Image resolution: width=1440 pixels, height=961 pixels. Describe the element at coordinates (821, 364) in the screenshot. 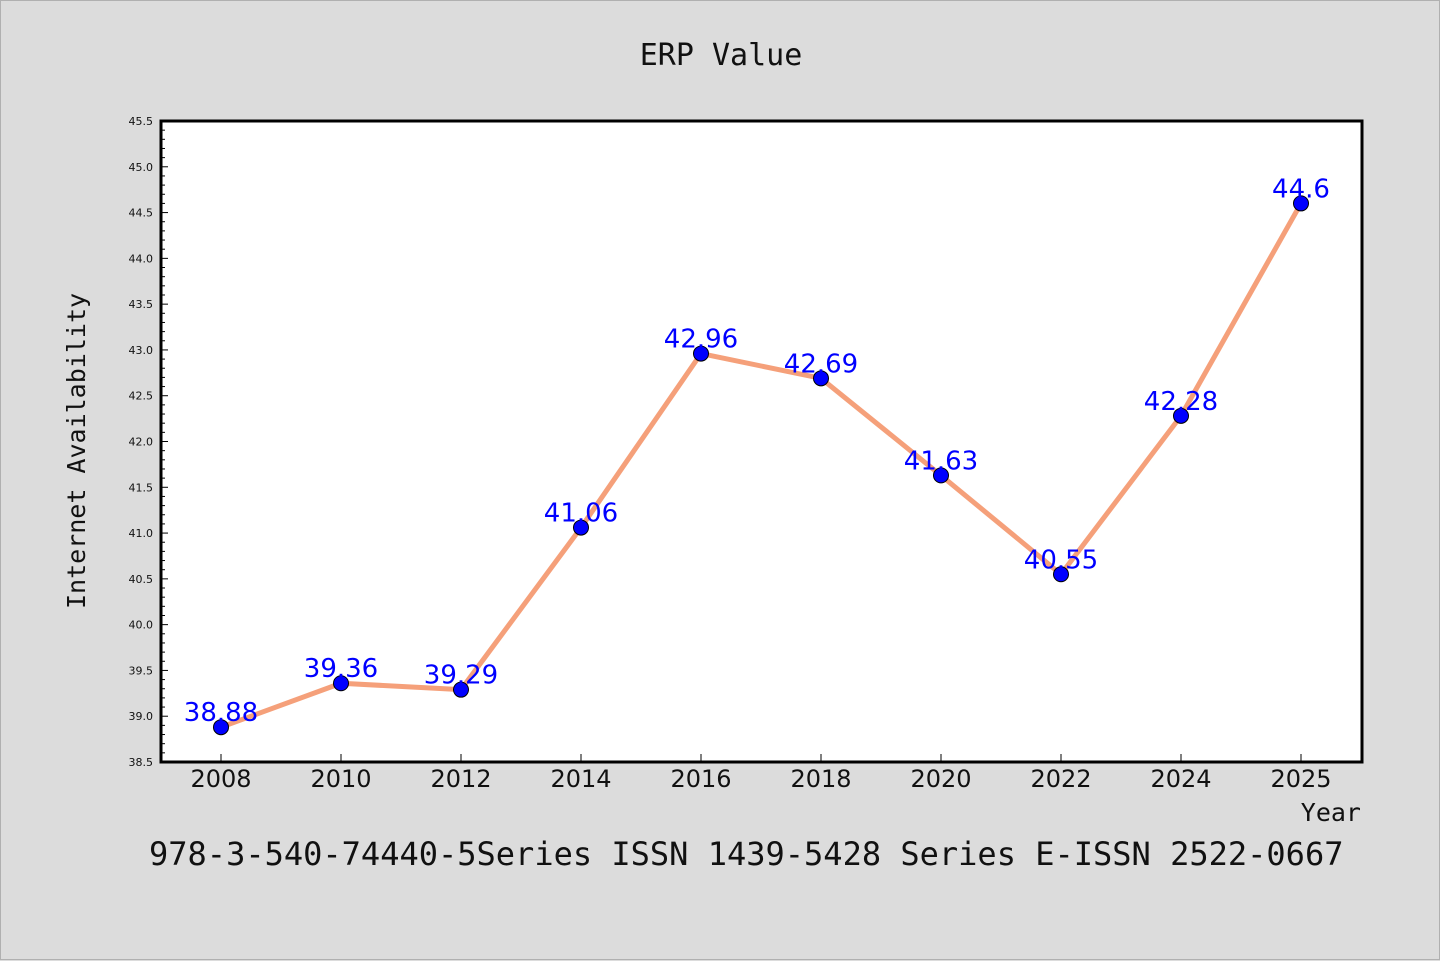

I see `data-label: 42.69` at that location.